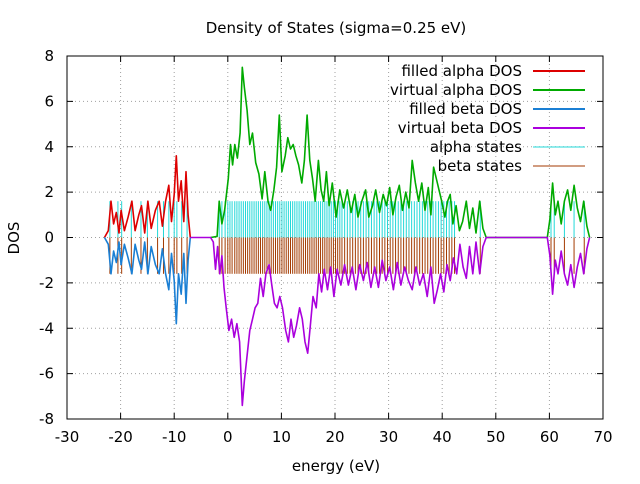 The image size is (640, 484). Describe the element at coordinates (336, 28) in the screenshot. I see `chart-title: Density of States (sigma=0.25 eV)` at that location.